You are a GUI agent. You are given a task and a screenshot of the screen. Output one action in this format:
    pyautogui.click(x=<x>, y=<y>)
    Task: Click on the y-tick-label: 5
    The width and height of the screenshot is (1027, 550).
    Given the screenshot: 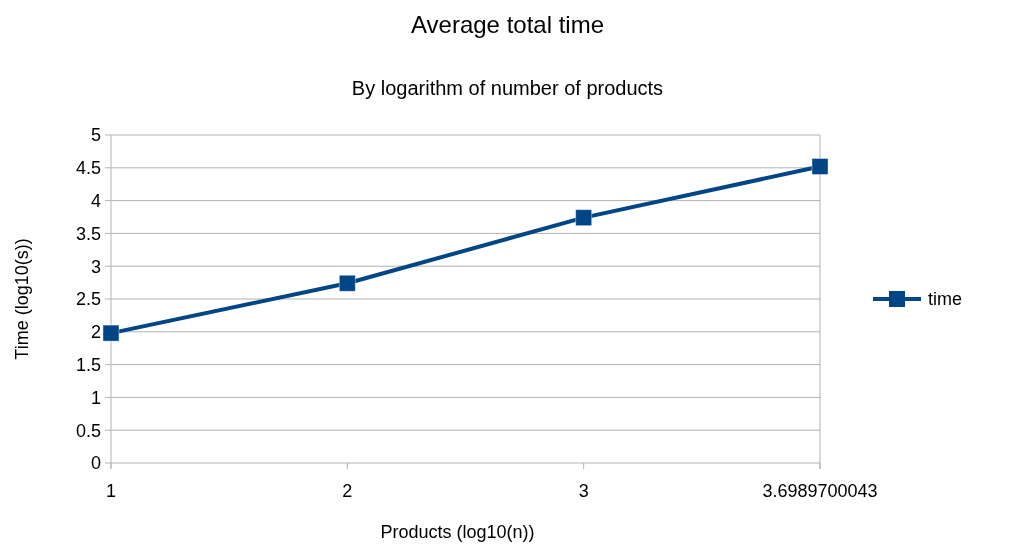 What is the action you would take?
    pyautogui.click(x=95, y=135)
    